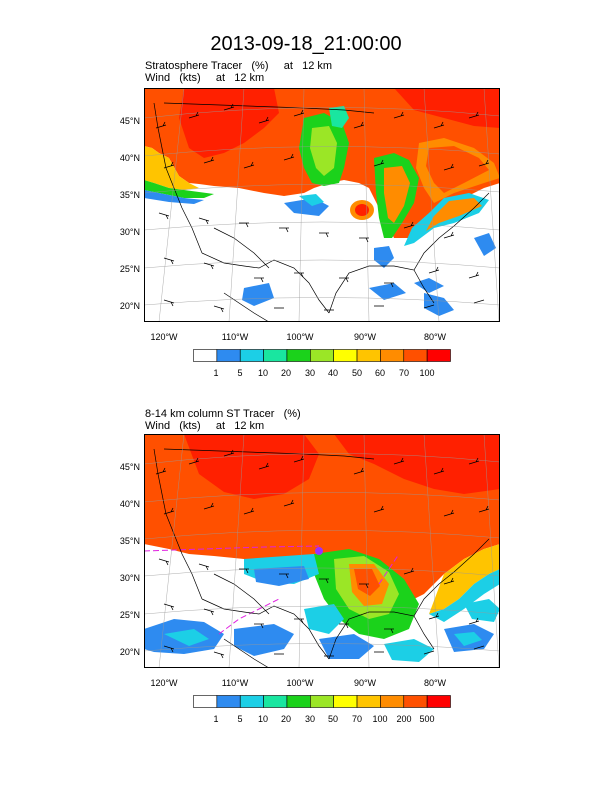 The height and width of the screenshot is (792, 612). Describe the element at coordinates (309, 373) in the screenshot. I see `panel1-colorbar-label: 30` at that location.